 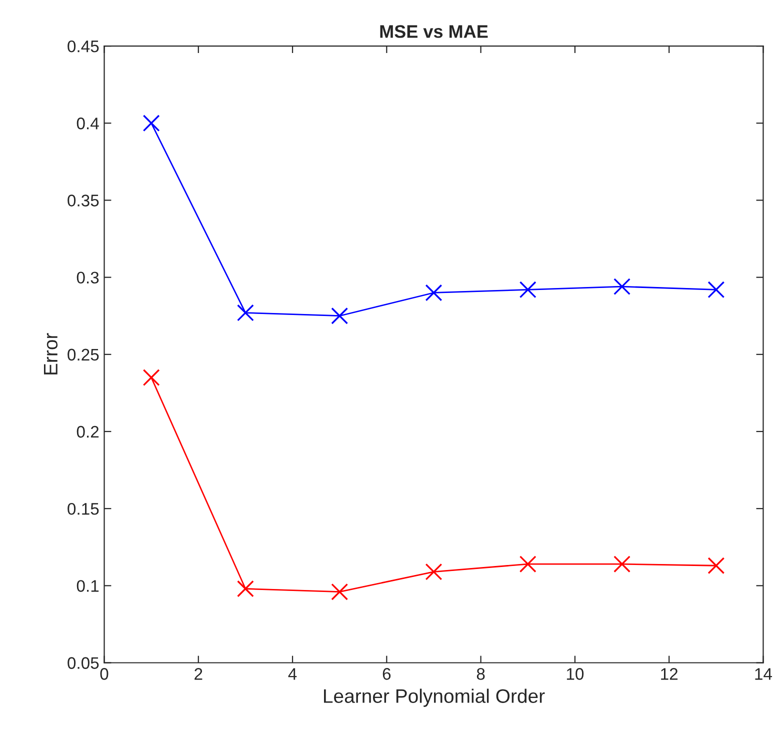 I want to click on x-tick-label: 12, so click(x=669, y=674).